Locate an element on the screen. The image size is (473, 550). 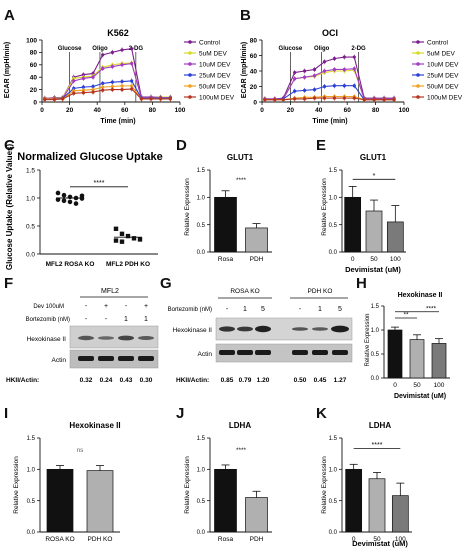
blot-f-dev-sign-2: + is located at coordinates (106, 306).